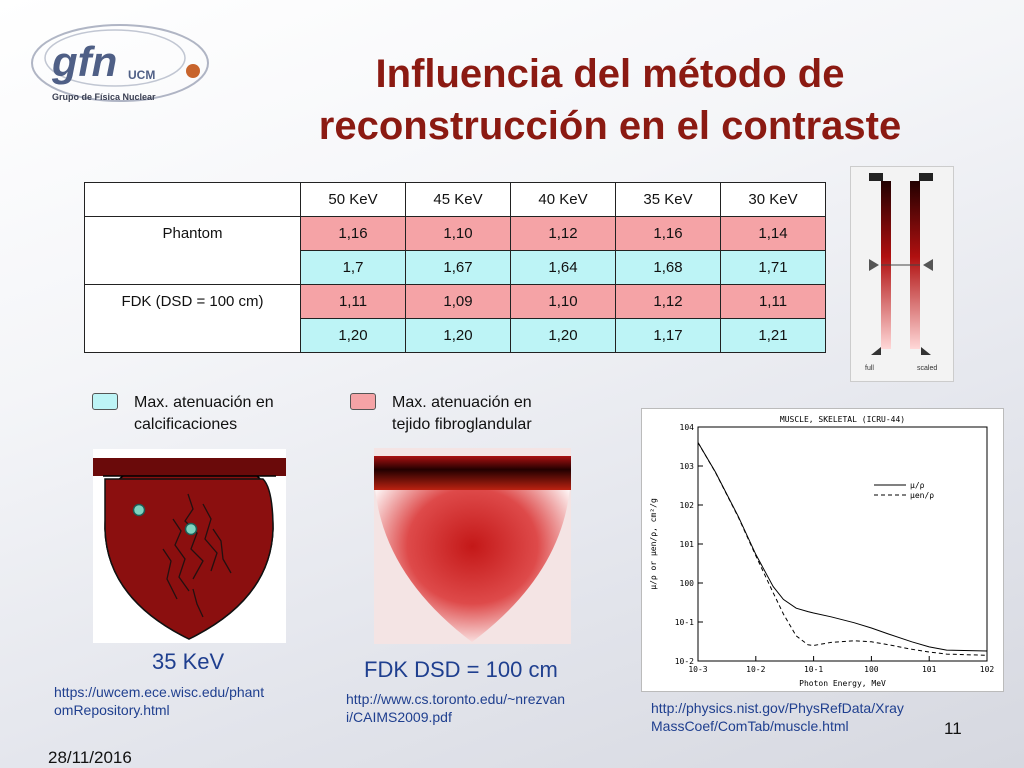 The height and width of the screenshot is (768, 1024). What do you see at coordinates (159, 692) in the screenshot?
I see `url-line: https://uwcem.ece.wisc.edu/phant` at bounding box center [159, 692].